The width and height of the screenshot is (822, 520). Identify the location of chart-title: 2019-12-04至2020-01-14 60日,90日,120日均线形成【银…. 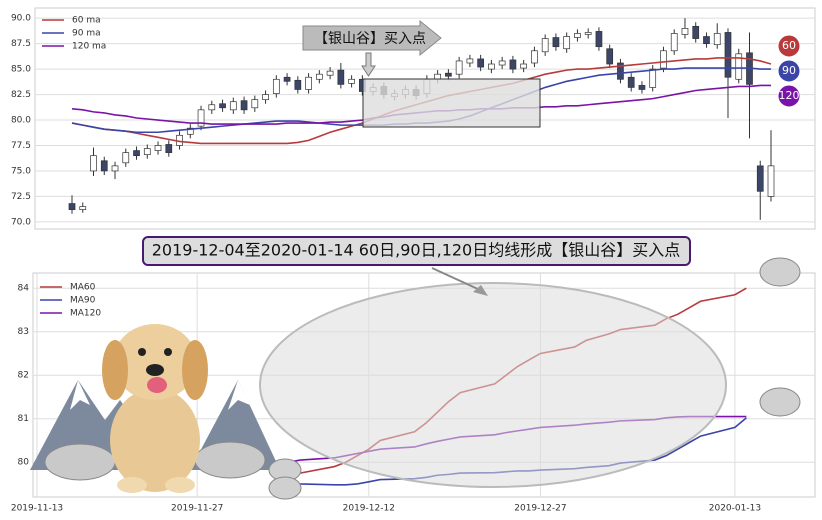
(416, 250).